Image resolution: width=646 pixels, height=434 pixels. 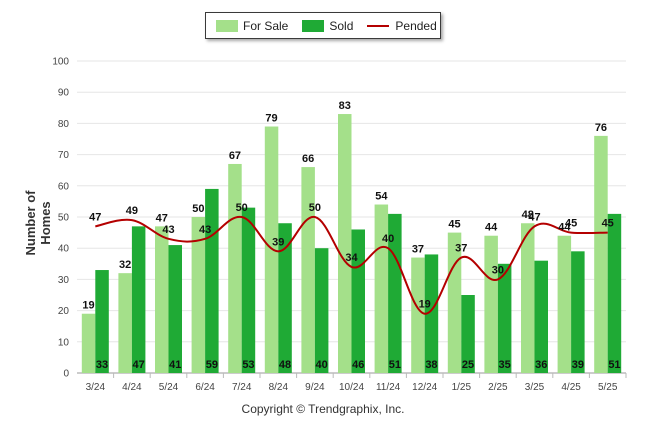 What do you see at coordinates (308, 159) in the screenshot?
I see `data-label-for-sale: 66` at bounding box center [308, 159].